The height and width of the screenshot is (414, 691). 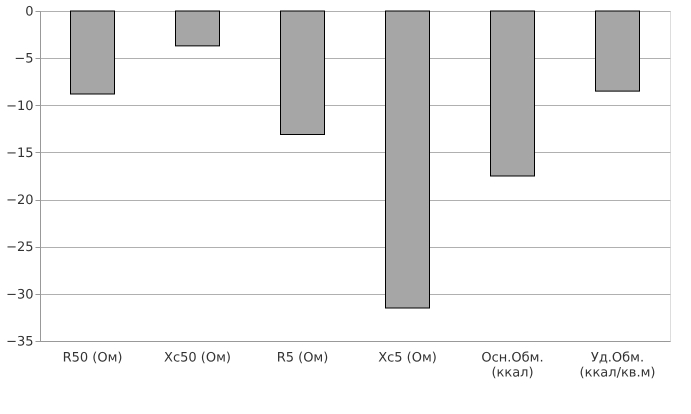 I want to click on x-tick-label: Xc5 (Ом), so click(x=407, y=358).